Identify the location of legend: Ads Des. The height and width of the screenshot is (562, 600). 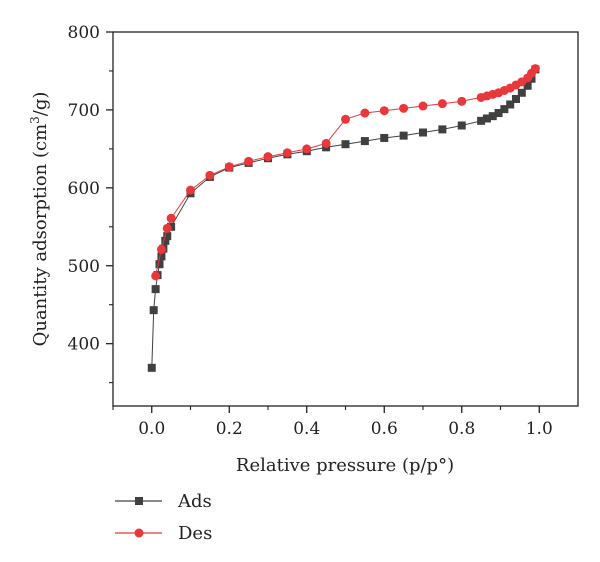
(163, 517).